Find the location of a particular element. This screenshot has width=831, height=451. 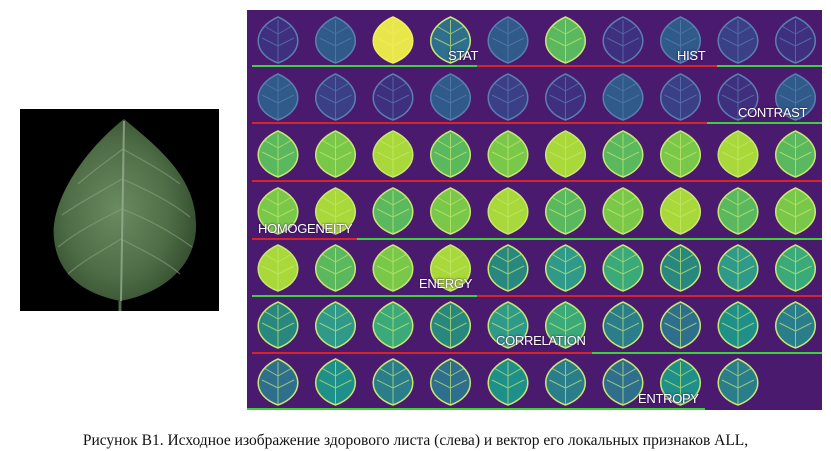

label-entropy: ENTROPY is located at coordinates (668, 398).